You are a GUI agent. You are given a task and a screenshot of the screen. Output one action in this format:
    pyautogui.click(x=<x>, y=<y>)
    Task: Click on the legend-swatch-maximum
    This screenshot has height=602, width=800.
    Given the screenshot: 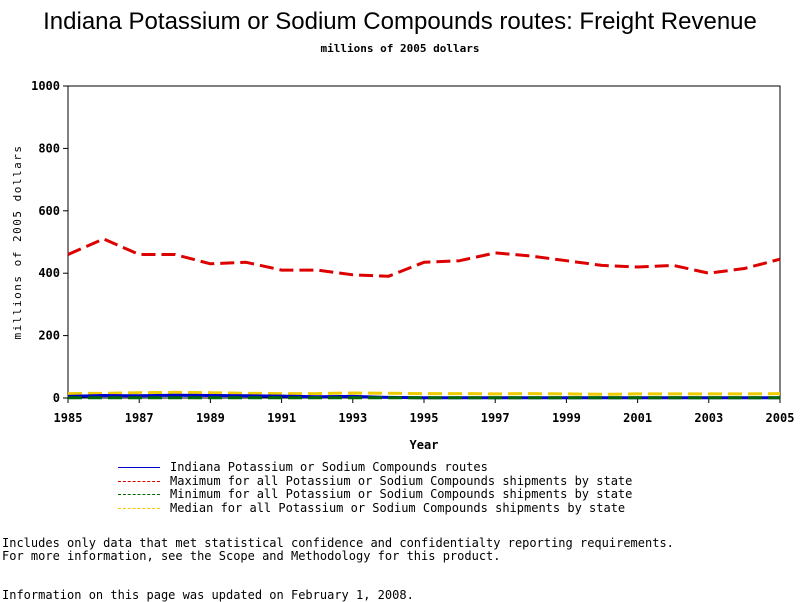 What is the action you would take?
    pyautogui.click(x=139, y=481)
    